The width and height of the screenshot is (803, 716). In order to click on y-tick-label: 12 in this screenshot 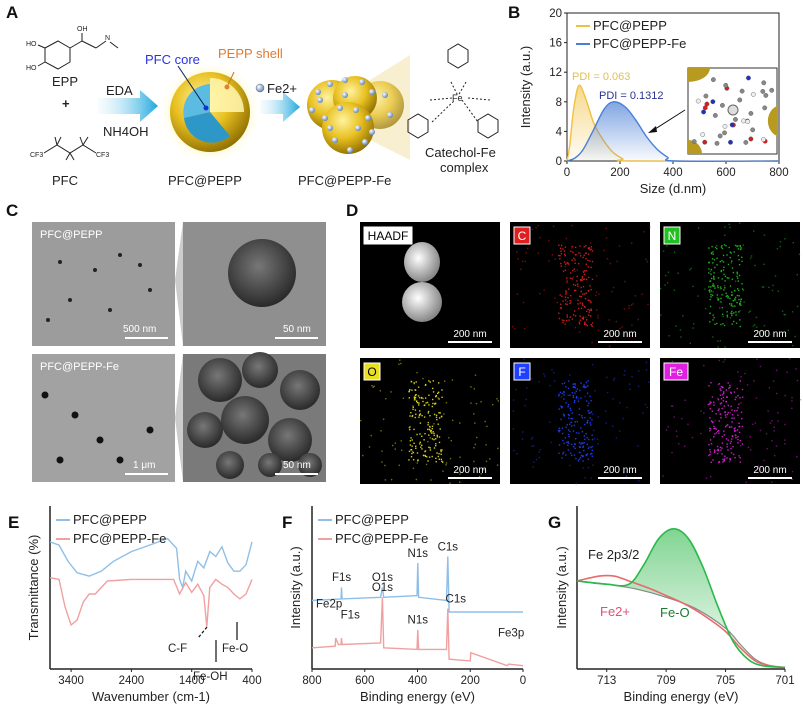, I will do `click(555, 73)`.